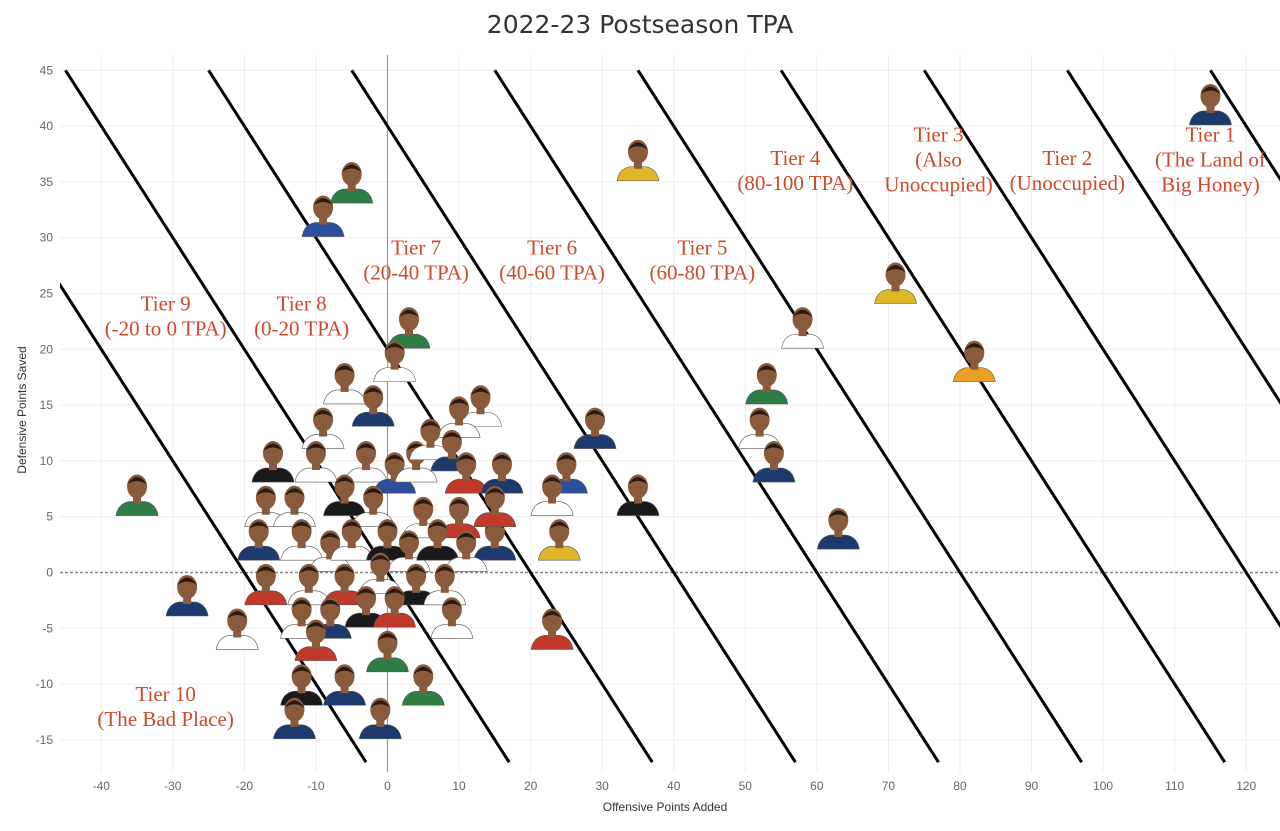 Image resolution: width=1280 pixels, height=831 pixels. I want to click on x-tick-label: 50, so click(746, 786).